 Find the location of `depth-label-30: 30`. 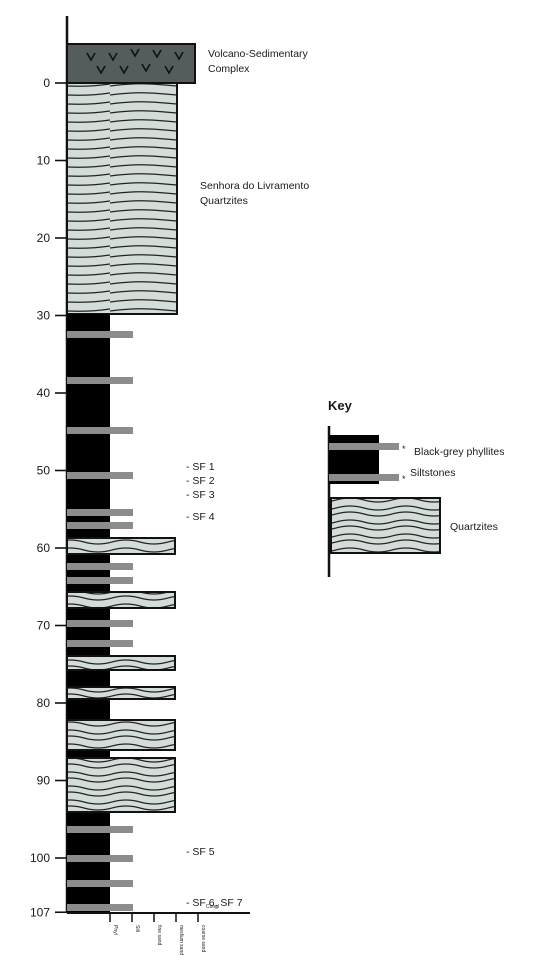

depth-label-30: 30 is located at coordinates (44, 316).